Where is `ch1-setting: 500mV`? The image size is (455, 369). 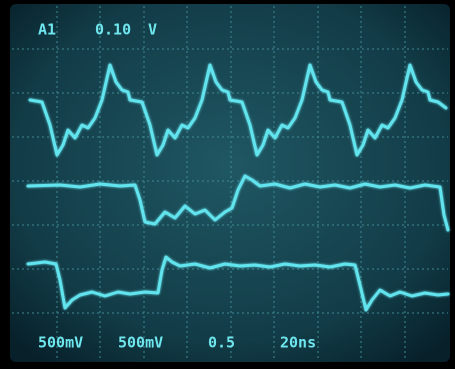
ch1-setting: 500mV is located at coordinates (60, 343).